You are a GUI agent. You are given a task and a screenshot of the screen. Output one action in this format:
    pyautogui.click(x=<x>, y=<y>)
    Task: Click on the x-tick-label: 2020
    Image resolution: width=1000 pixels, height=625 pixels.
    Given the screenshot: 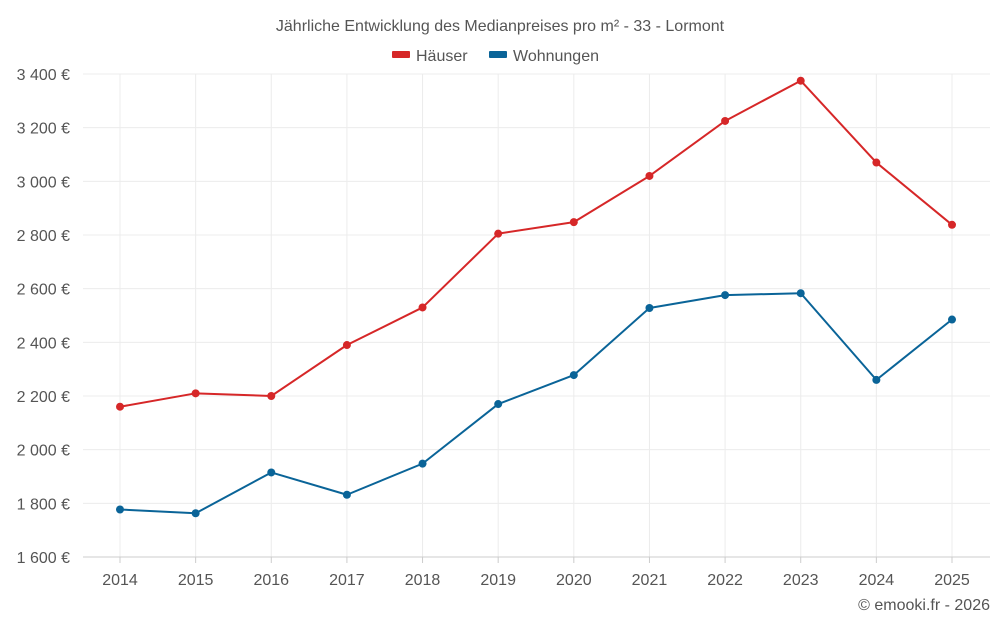 What is the action you would take?
    pyautogui.click(x=574, y=580)
    